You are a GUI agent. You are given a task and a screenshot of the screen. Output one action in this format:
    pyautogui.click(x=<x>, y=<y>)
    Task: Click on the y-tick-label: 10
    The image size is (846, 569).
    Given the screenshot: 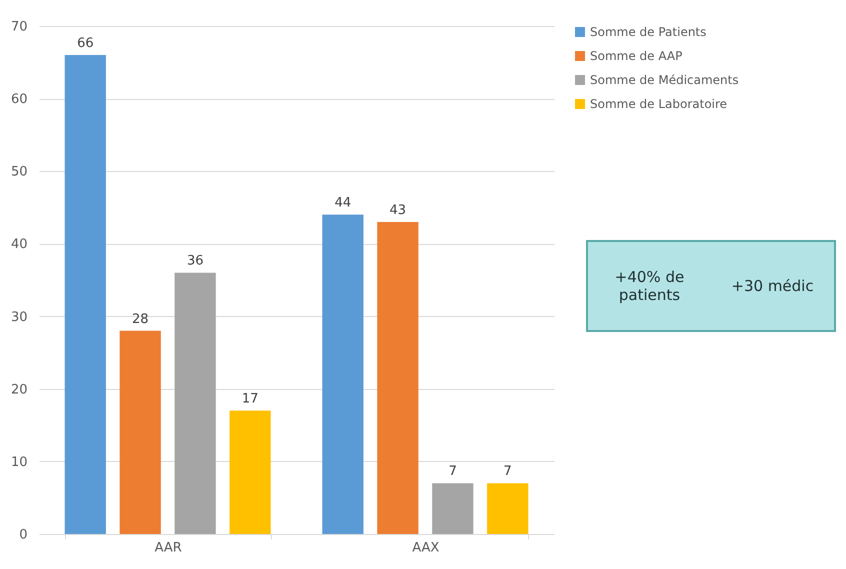 What is the action you would take?
    pyautogui.click(x=19, y=462)
    